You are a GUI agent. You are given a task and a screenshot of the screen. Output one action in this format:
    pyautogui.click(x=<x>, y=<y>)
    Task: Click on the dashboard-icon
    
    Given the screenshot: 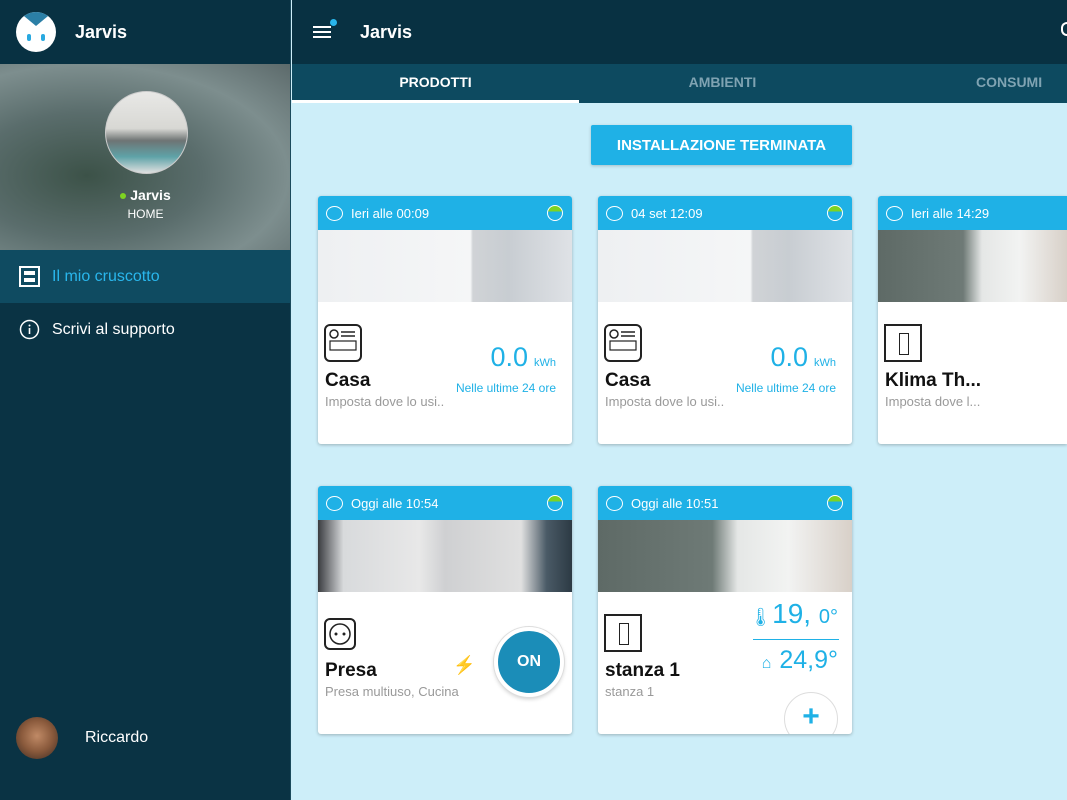 What is the action you would take?
    pyautogui.click(x=29, y=276)
    